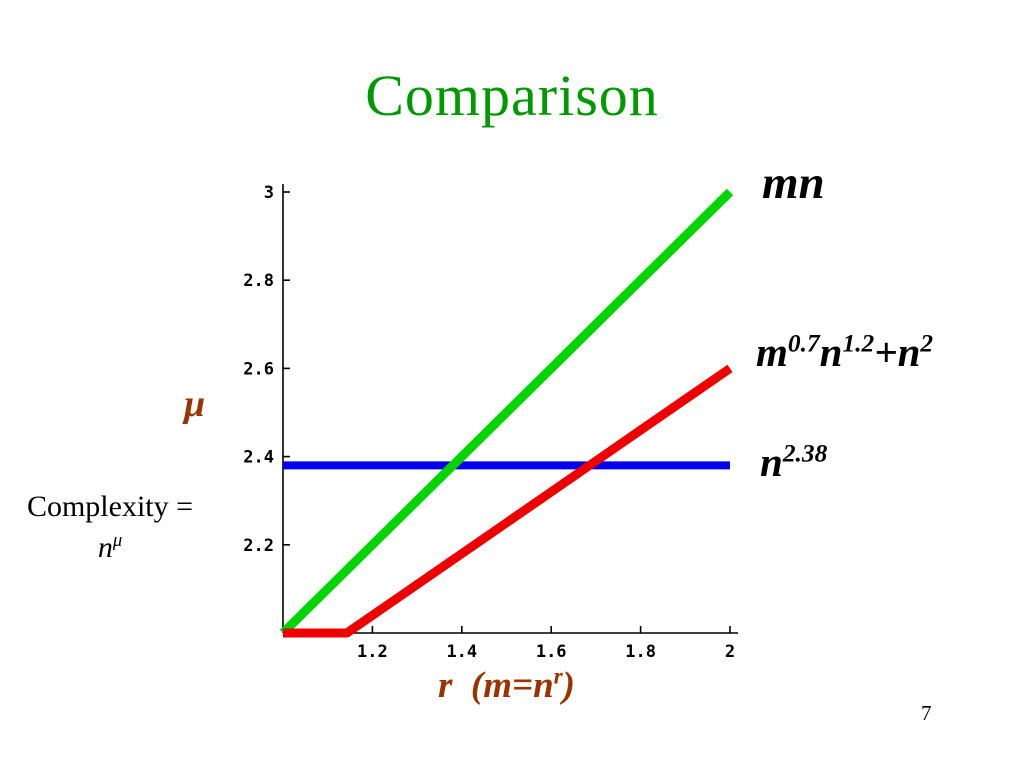 The width and height of the screenshot is (1024, 768). What do you see at coordinates (551, 652) in the screenshot?
I see `x-tick-label: 1.6` at bounding box center [551, 652].